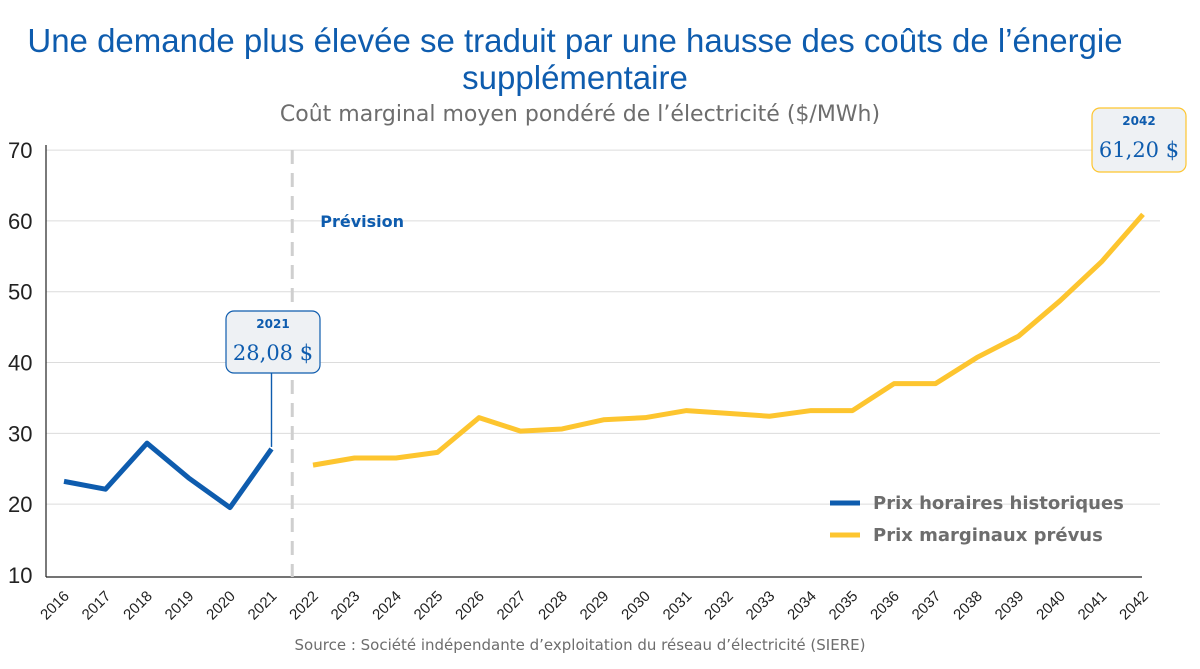 This screenshot has height=669, width=1200. I want to click on callout-year: 2021, so click(272, 324).